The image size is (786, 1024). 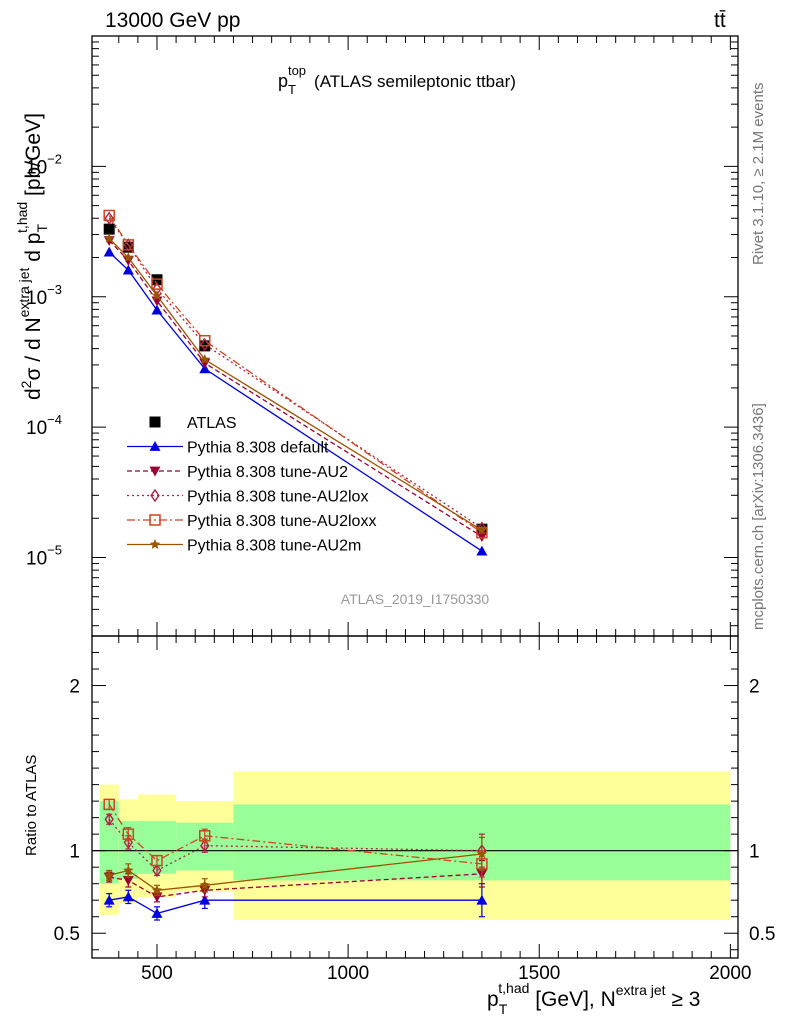 What do you see at coordinates (22, 217) in the screenshot?
I see `ylabel-sup3: t,had` at bounding box center [22, 217].